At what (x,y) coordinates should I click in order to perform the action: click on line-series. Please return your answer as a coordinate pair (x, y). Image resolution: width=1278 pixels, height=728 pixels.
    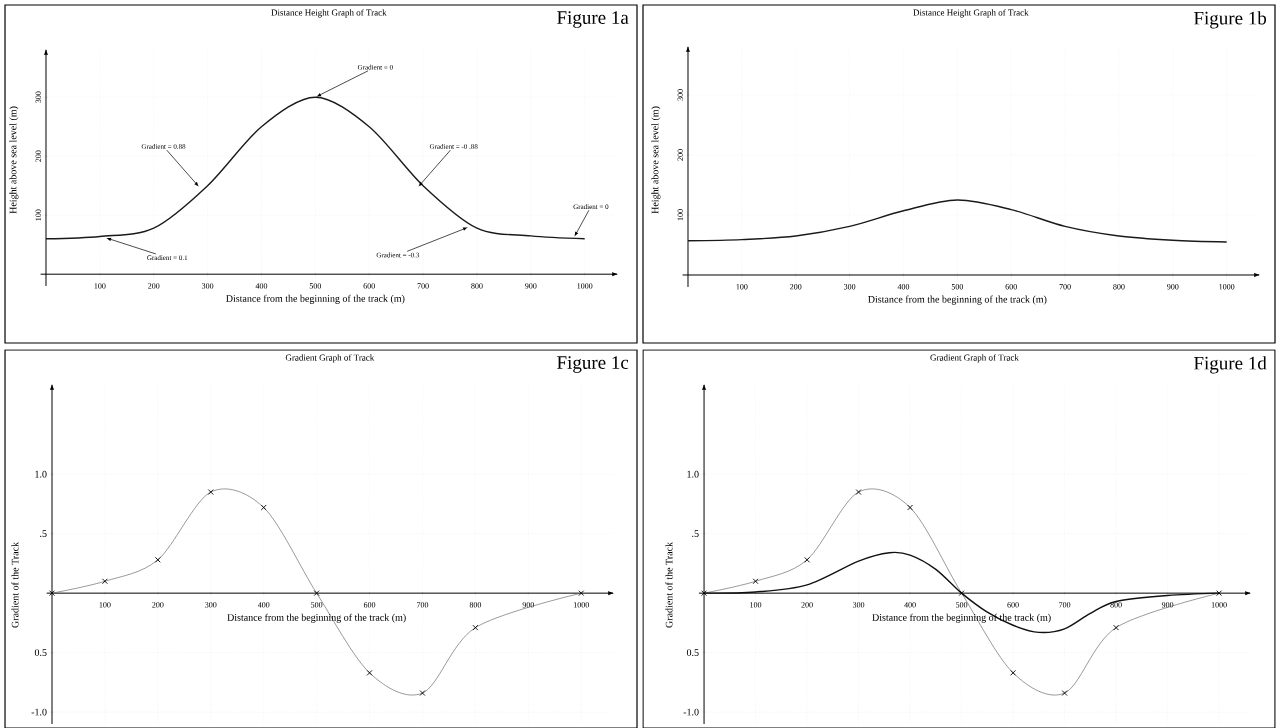
    Looking at the image, I should click on (957, 221).